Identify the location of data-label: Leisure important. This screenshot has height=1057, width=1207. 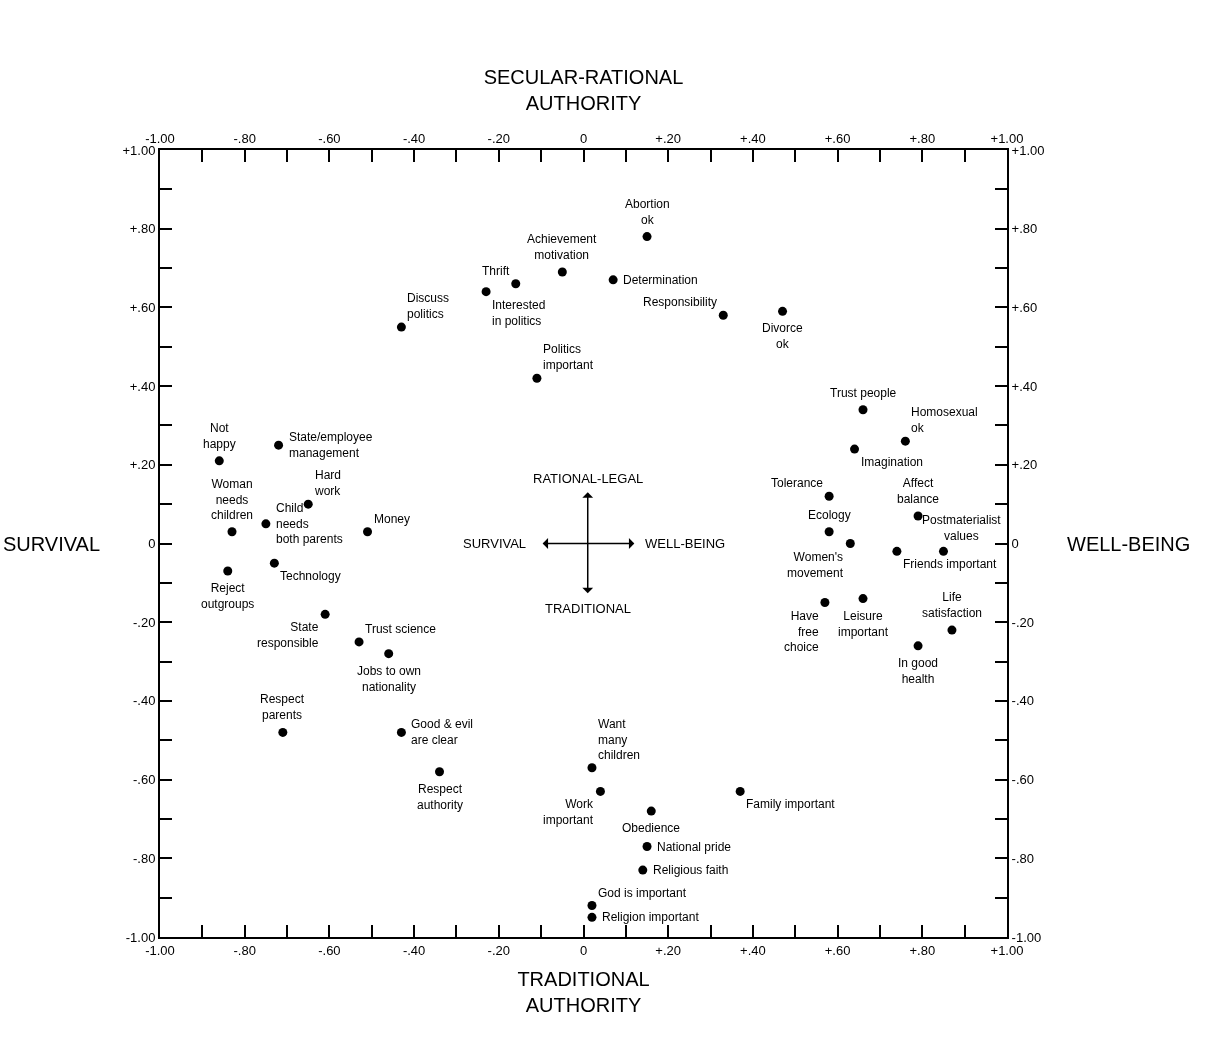
(863, 624).